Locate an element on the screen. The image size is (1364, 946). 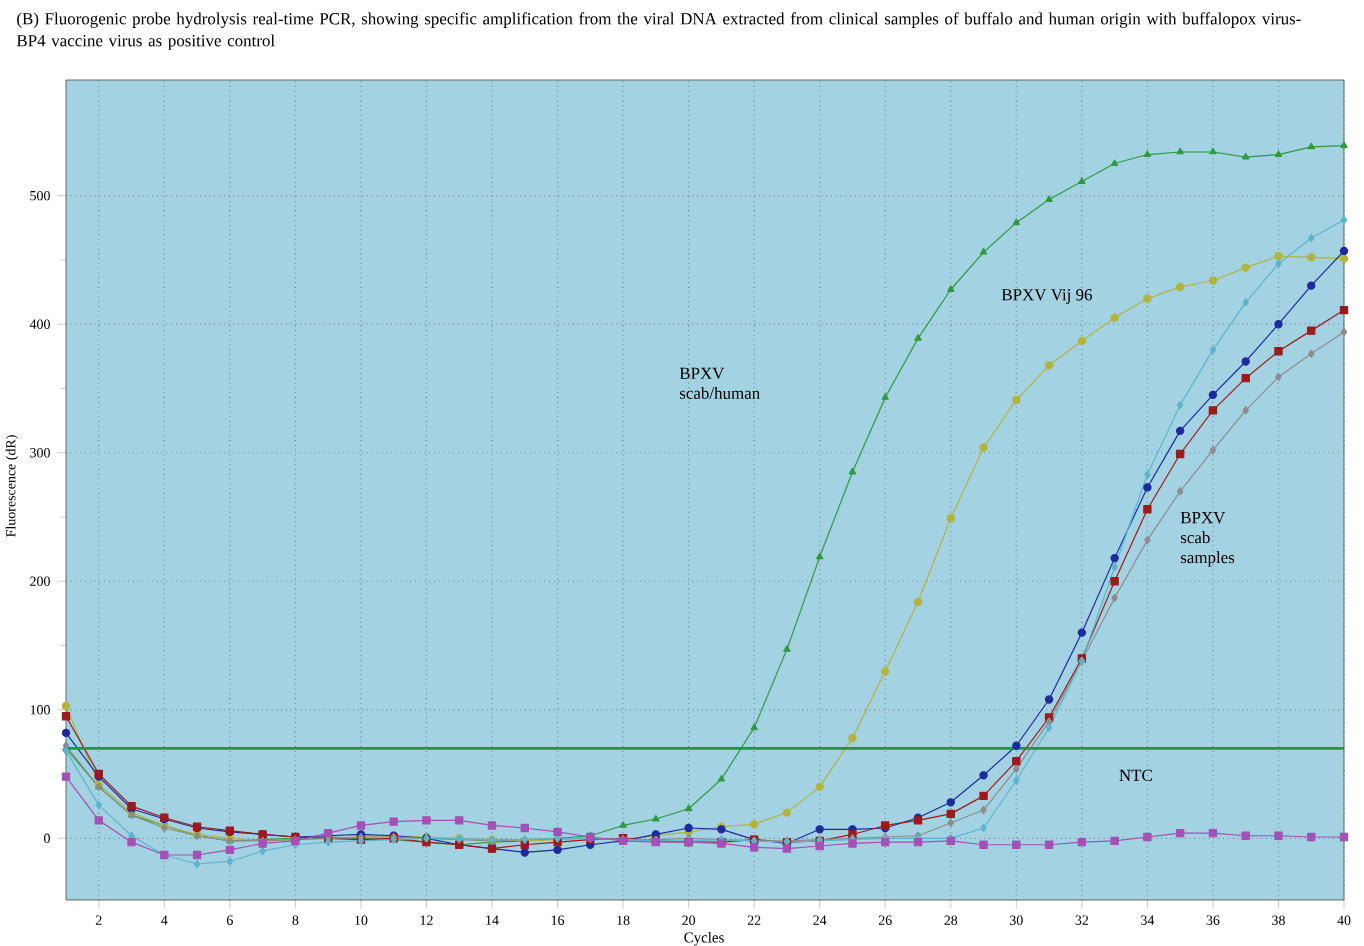
chart-title: (B) Fluorogenic probe hydrolysis real-time PCR, showing specific amplification from the viral DNA extracted from clinical samples of buffalo and human origin with buffalopox virus-BP4 vaccine virus as positive control is located at coordinates (658, 31).